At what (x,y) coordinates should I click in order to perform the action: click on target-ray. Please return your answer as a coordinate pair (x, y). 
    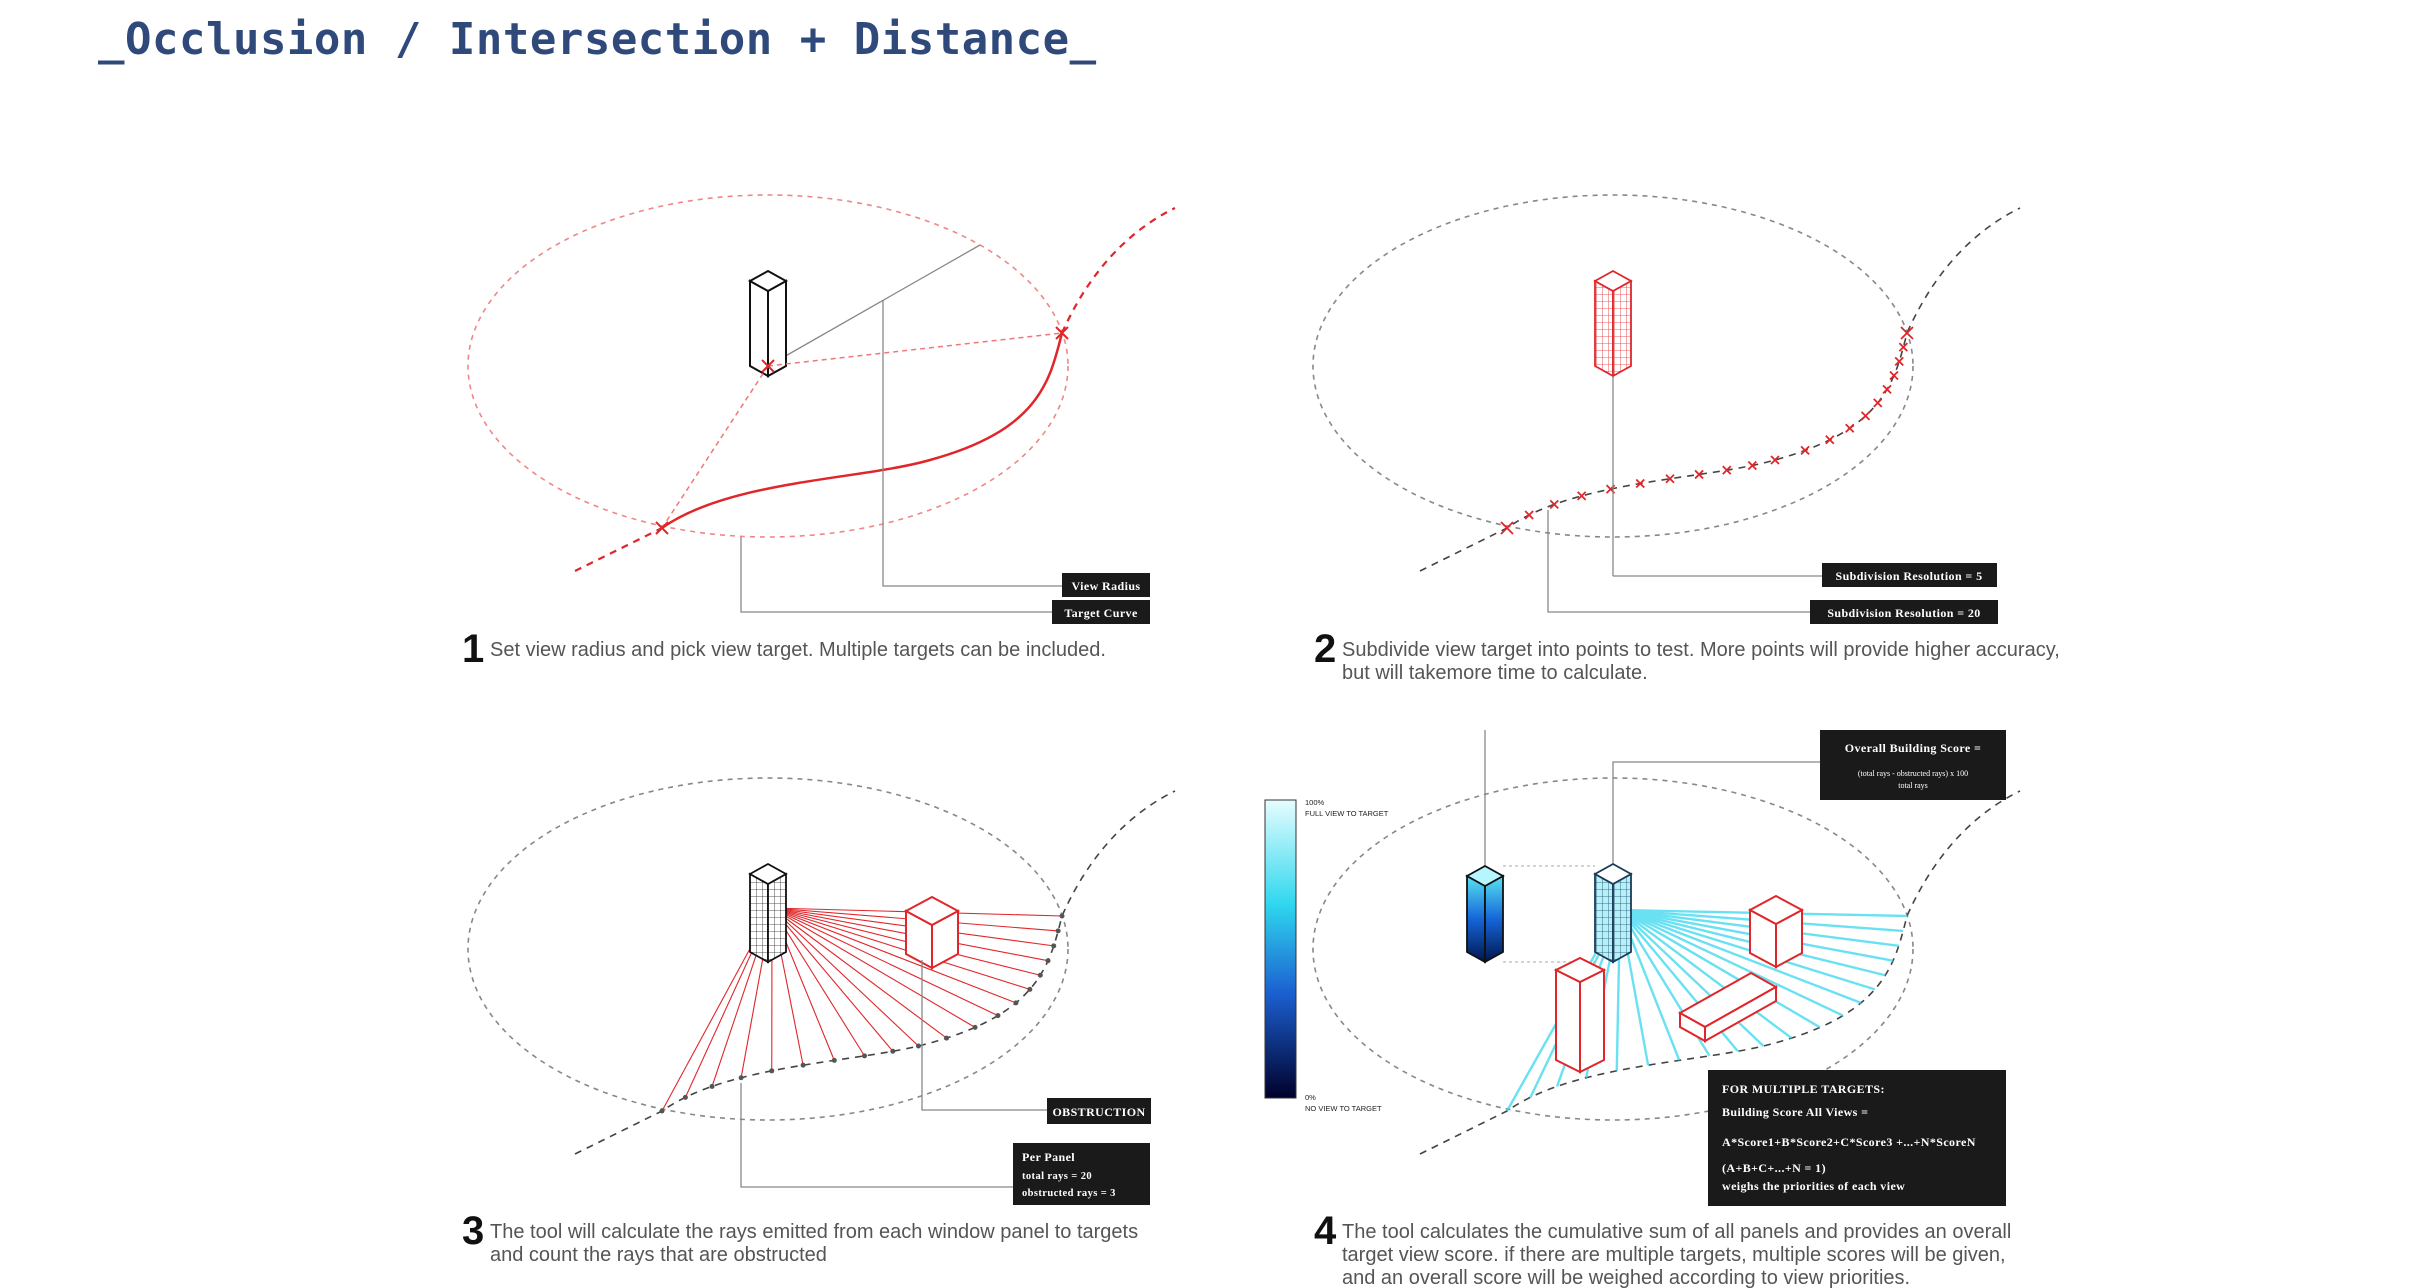
    Looking at the image, I should click on (915, 349).